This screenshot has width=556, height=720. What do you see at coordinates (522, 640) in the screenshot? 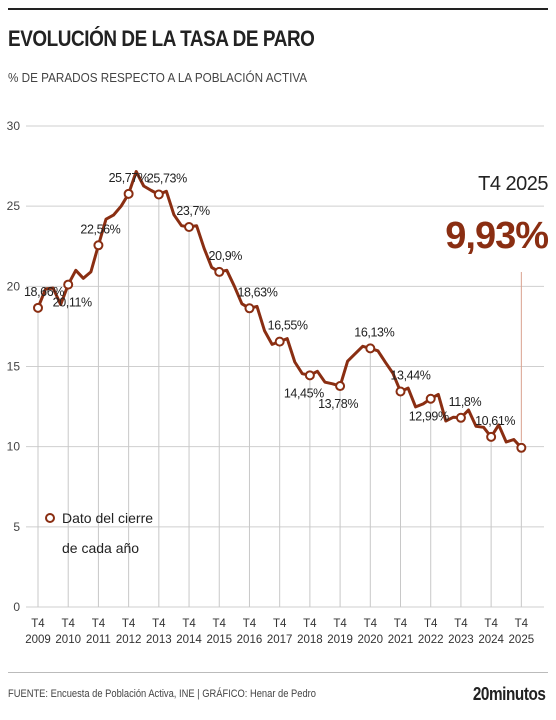
I see `x-tick-label-year: 2025` at bounding box center [522, 640].